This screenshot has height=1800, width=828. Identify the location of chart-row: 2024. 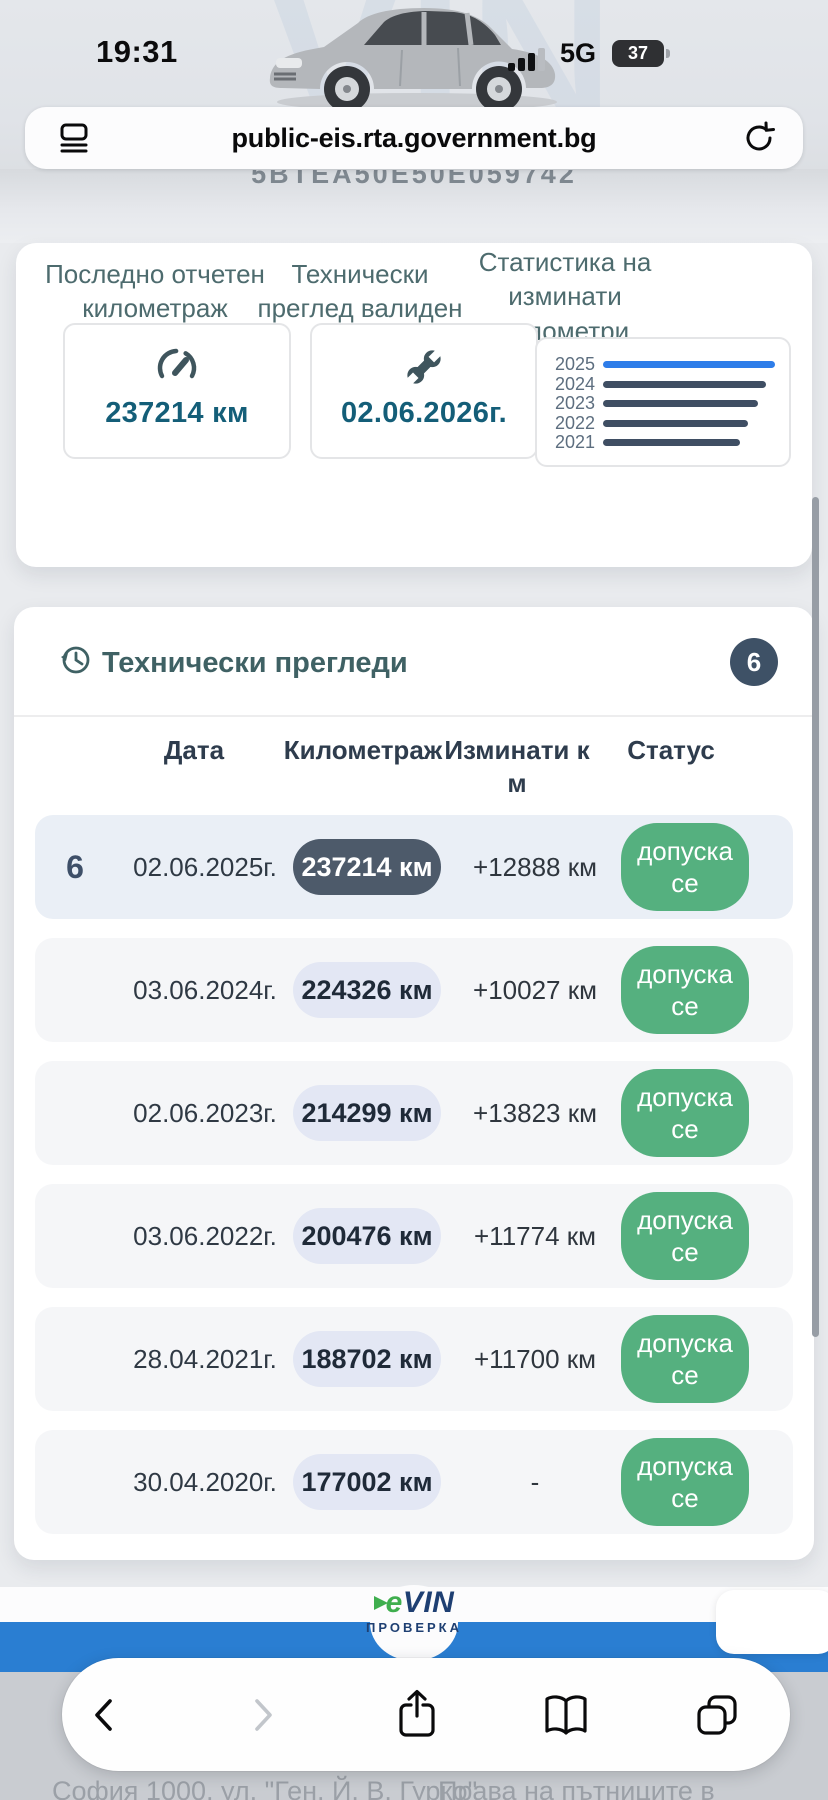
(661, 384).